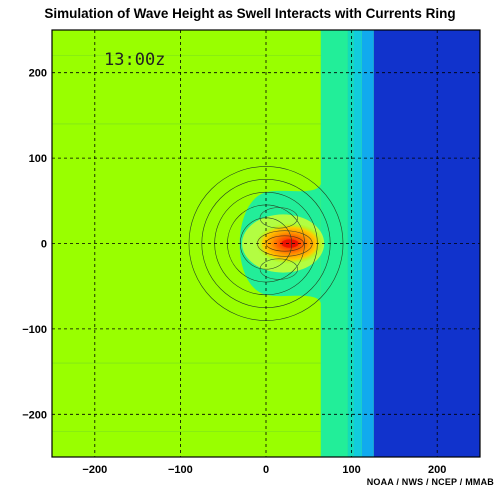 This screenshot has height=500, width=500. Describe the element at coordinates (278, 269) in the screenshot. I see `south-lobe-contour` at that location.